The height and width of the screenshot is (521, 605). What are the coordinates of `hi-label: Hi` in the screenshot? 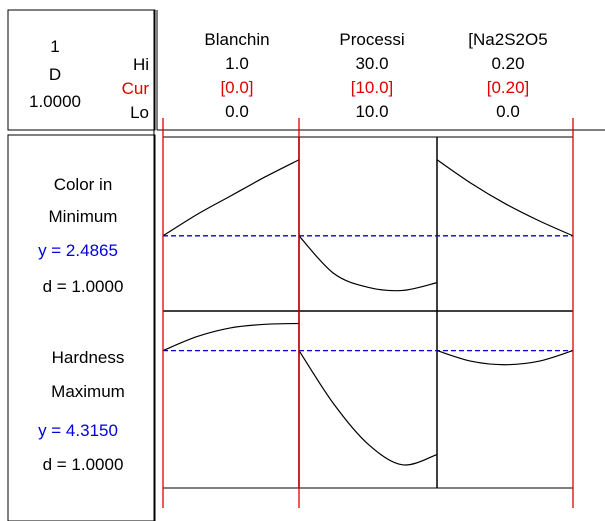 It's located at (140, 64).